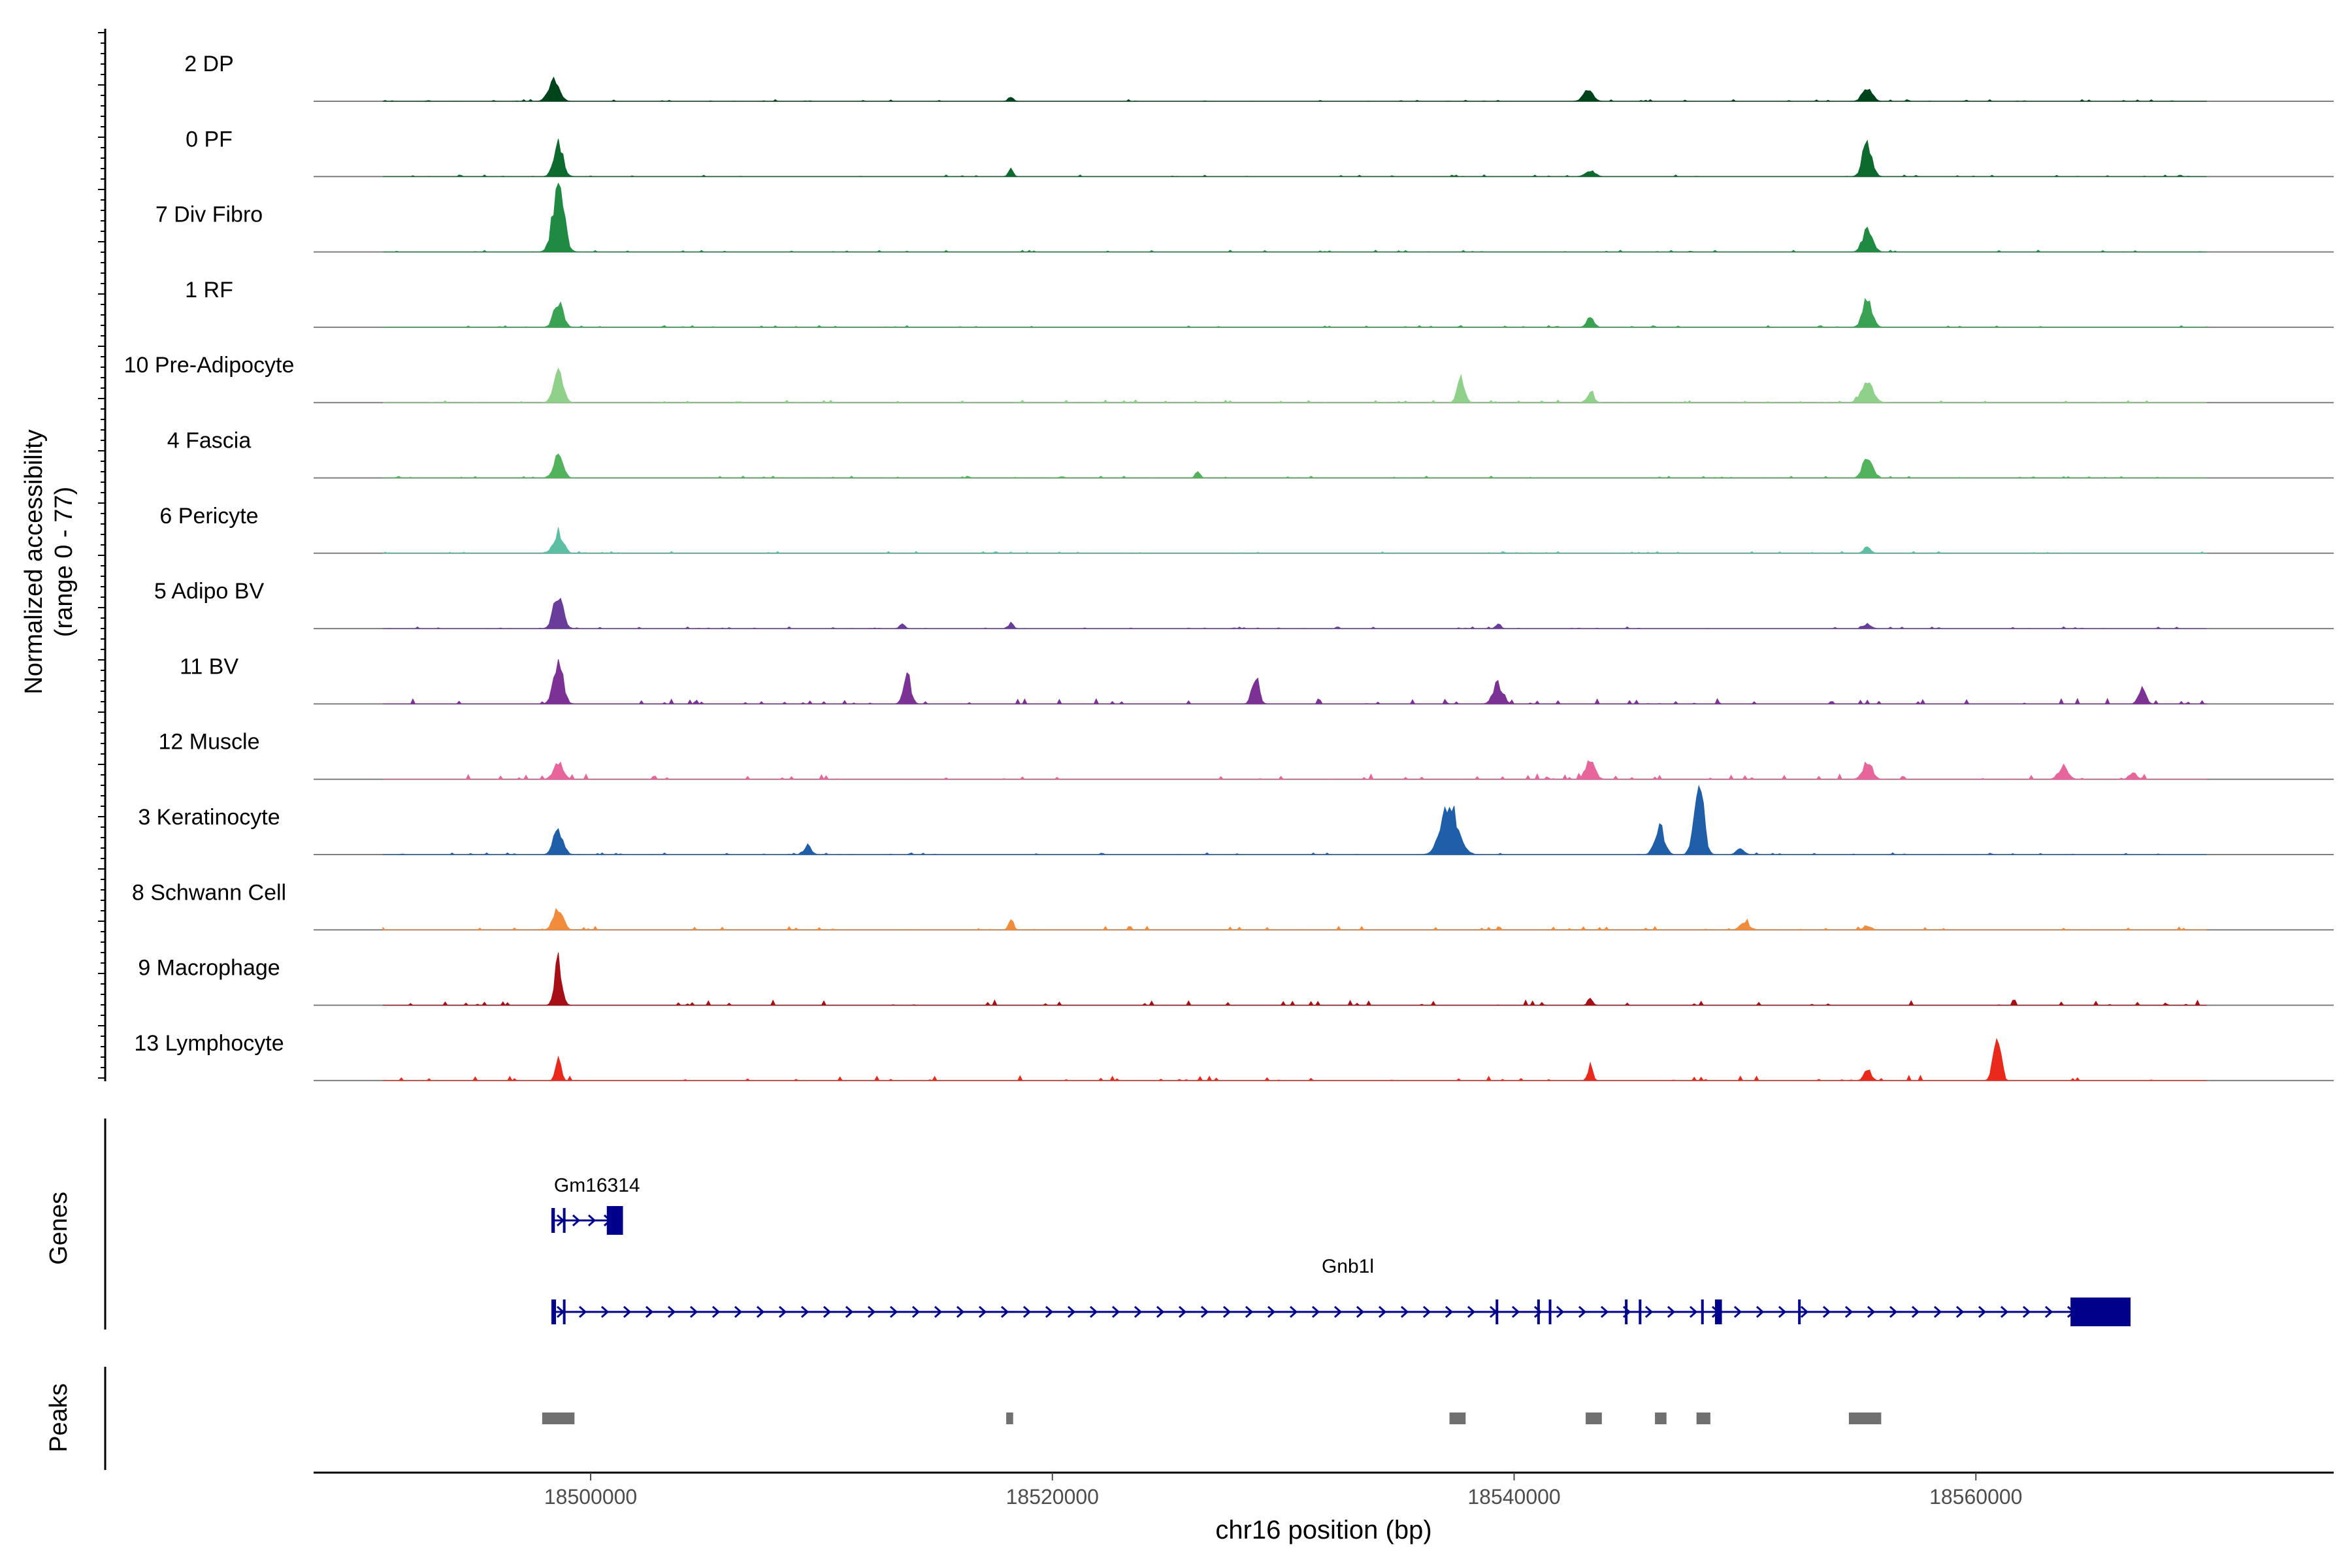 This screenshot has width=2352, height=1568. I want to click on gene-Gm16314: Gm16314, so click(595, 1205).